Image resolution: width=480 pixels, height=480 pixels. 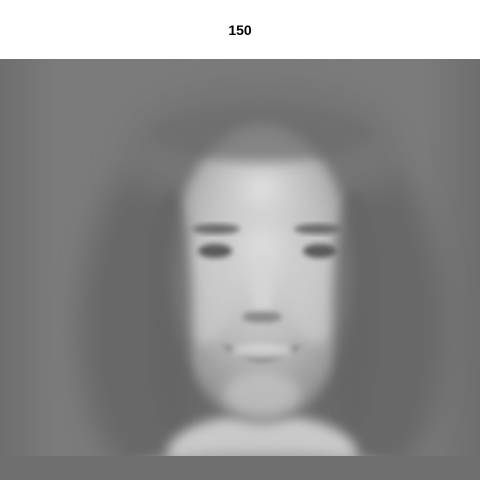 I want to click on eyebrows, so click(x=267, y=229).